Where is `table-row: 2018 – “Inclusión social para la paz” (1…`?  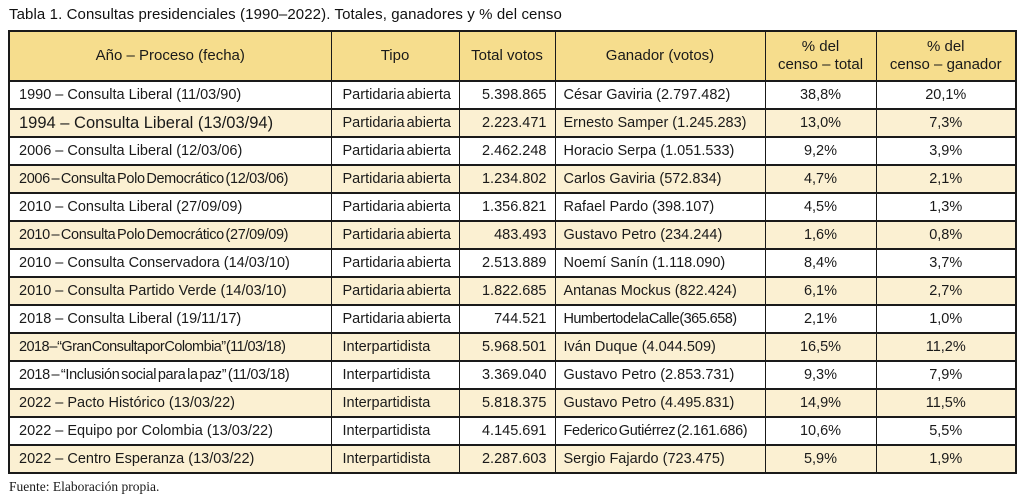
table-row: 2018 – “Inclusión social para la paz” (1… is located at coordinates (512, 375).